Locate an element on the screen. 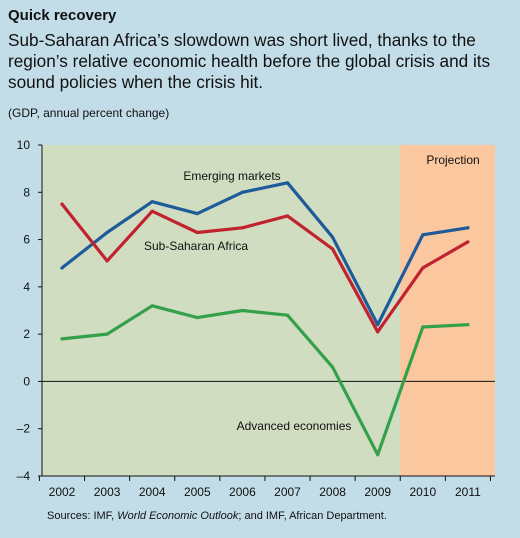  x-tick-label: 2008 is located at coordinates (332, 492).